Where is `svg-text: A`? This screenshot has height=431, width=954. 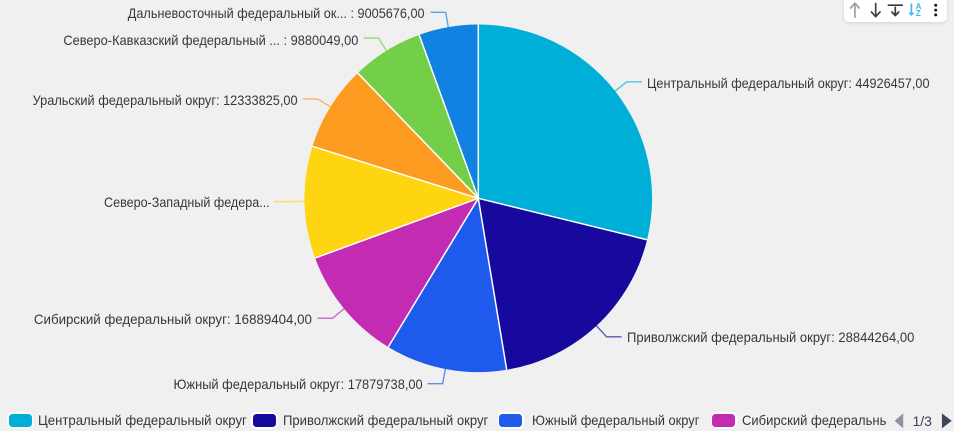 svg-text: A is located at coordinates (918, 6).